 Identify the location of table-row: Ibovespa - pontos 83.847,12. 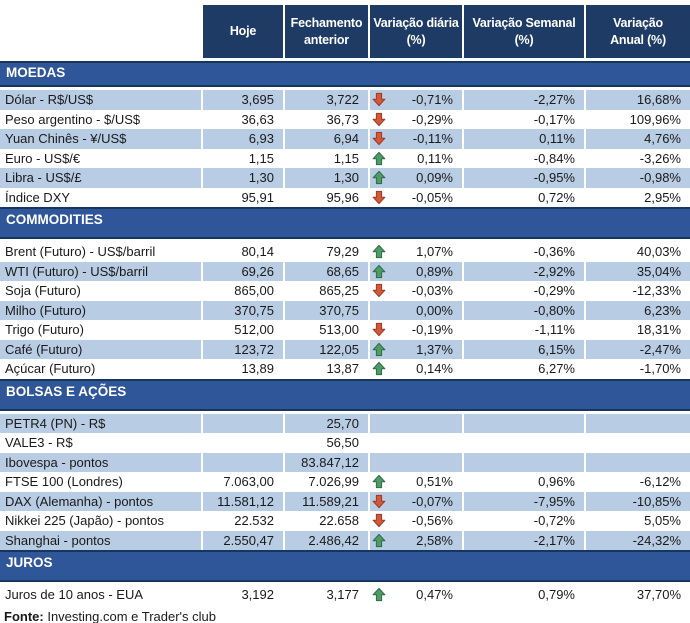
(345, 462).